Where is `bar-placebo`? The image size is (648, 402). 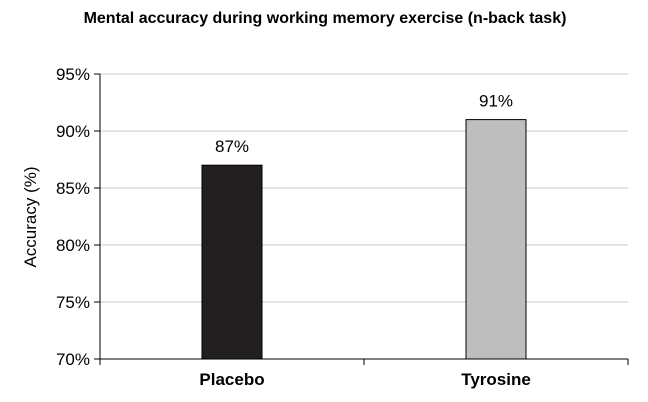
bar-placebo is located at coordinates (232, 262).